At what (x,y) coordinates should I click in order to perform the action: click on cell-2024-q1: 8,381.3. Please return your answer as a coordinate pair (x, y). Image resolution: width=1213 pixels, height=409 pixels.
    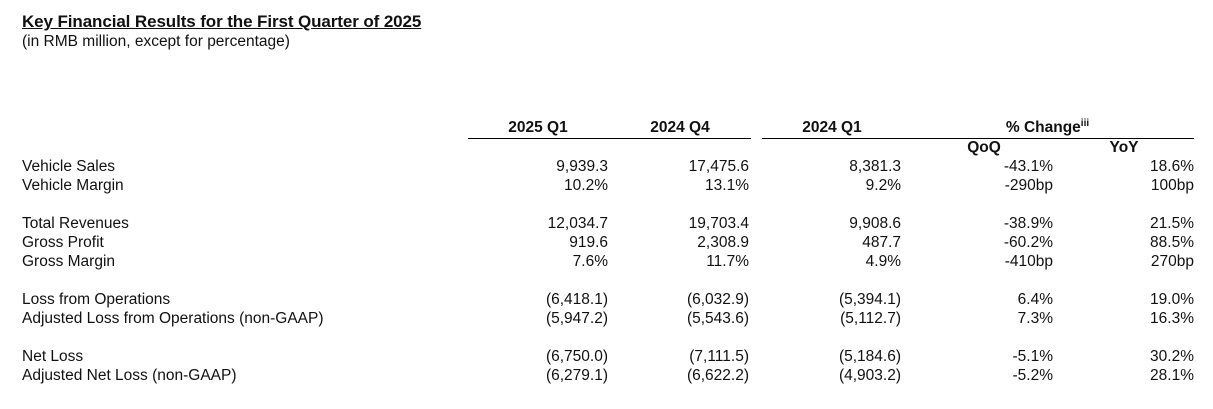
    Looking at the image, I should click on (875, 166).